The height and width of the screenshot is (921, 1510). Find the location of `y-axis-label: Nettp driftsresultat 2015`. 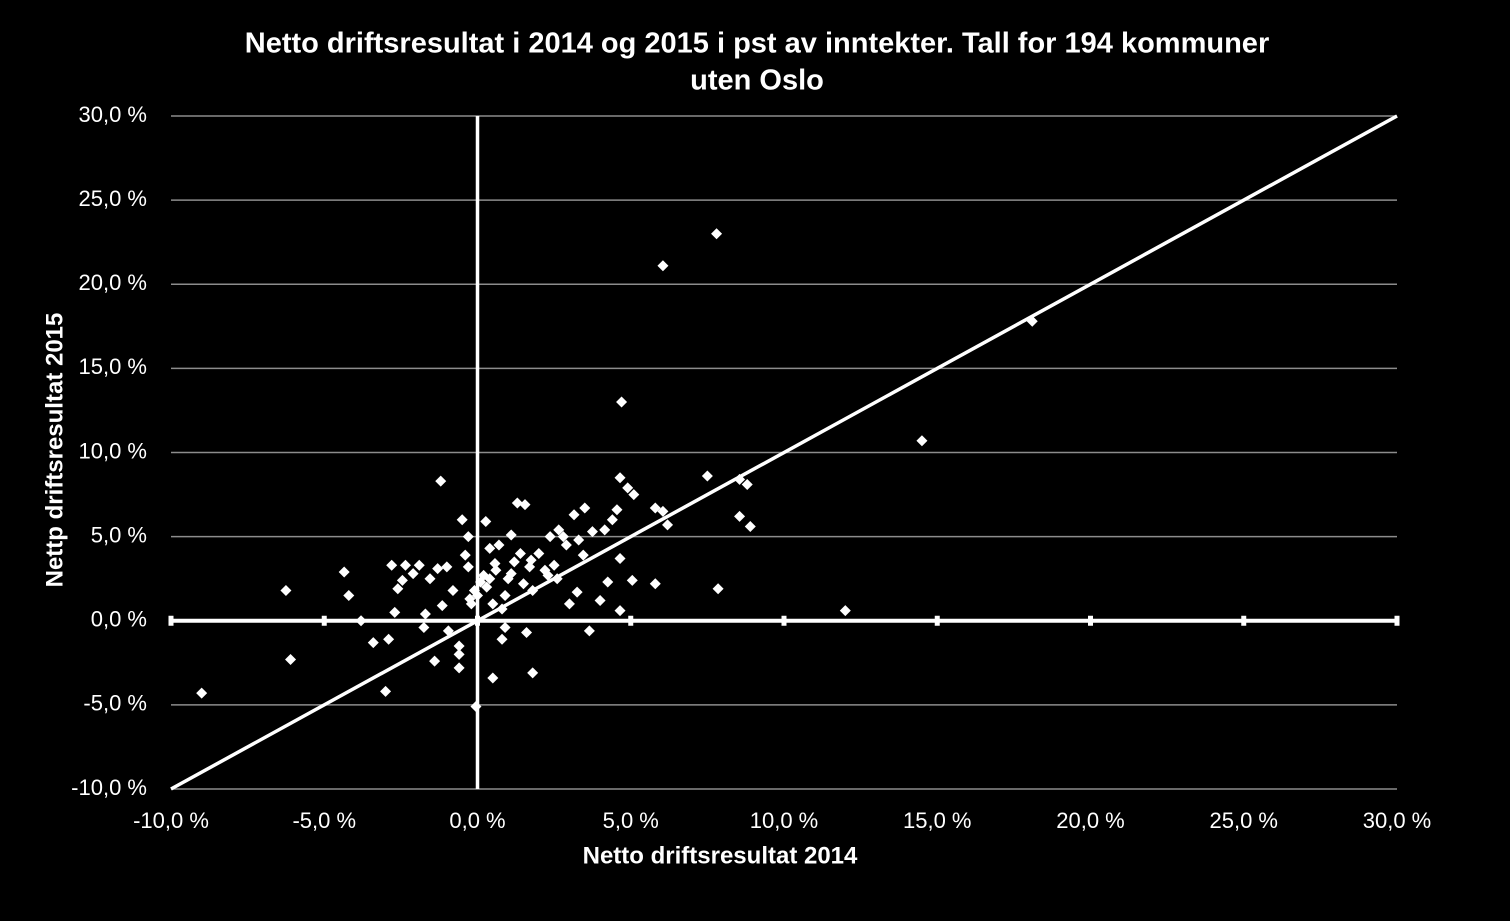

y-axis-label: Nettp driftsresultat 2015 is located at coordinates (54, 450).